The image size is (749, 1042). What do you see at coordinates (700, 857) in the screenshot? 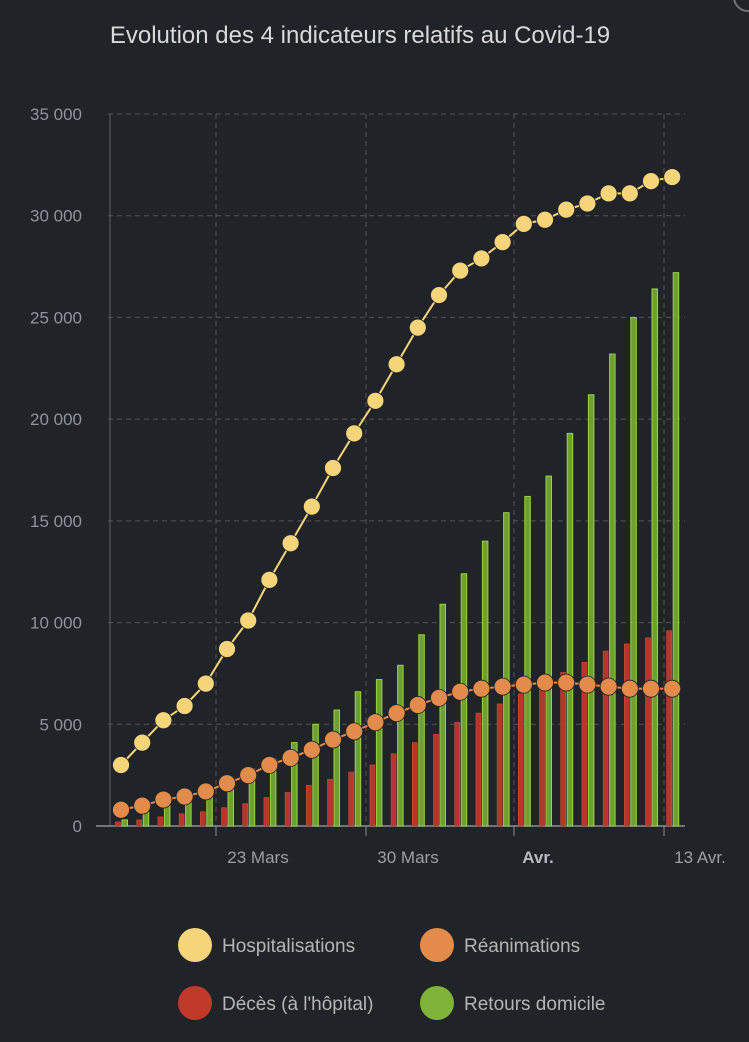
I see `x-tick-label: 13 Avr.` at bounding box center [700, 857].